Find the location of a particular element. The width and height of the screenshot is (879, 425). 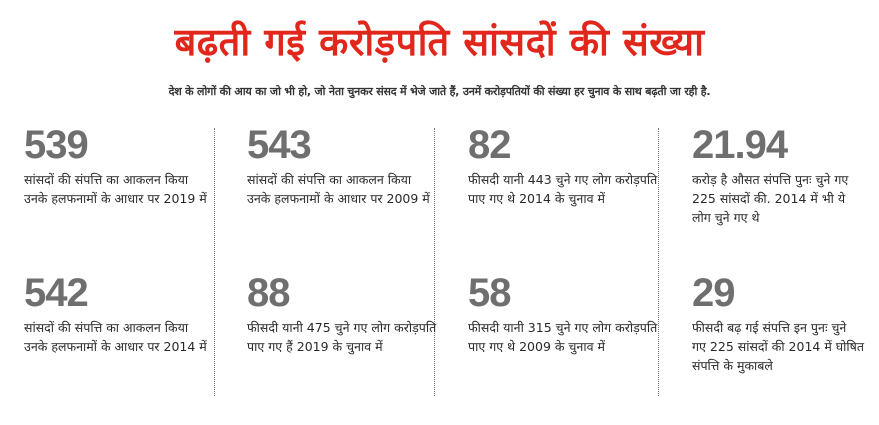

stat-number: 542 is located at coordinates (56, 293).